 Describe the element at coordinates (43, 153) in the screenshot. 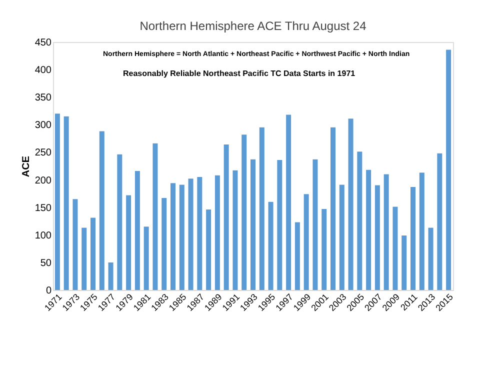

I see `y-tick-label: 250` at that location.